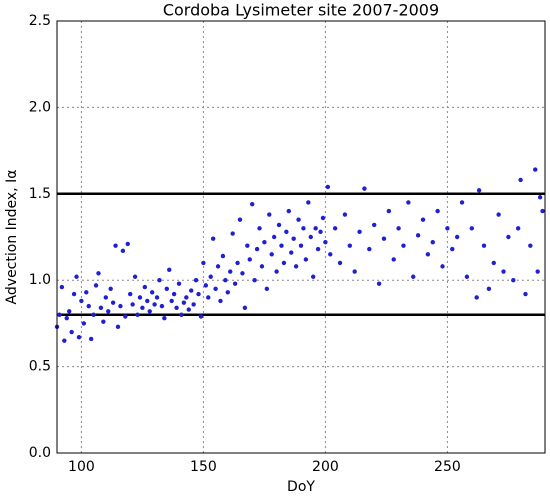 The image size is (550, 497). What do you see at coordinates (81, 467) in the screenshot?
I see `x-tick-label: 100` at bounding box center [81, 467].